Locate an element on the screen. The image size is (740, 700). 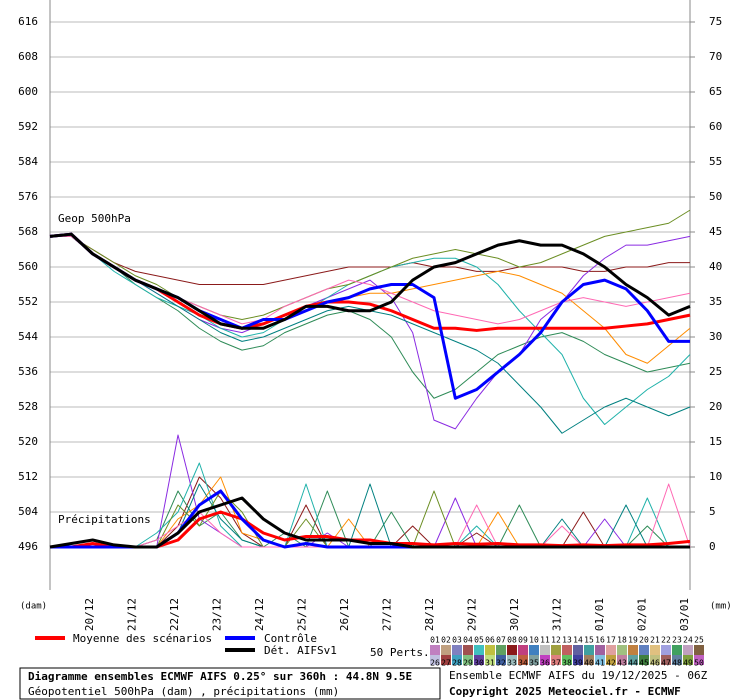
pert-number: 03 is located at coordinates (457, 640).